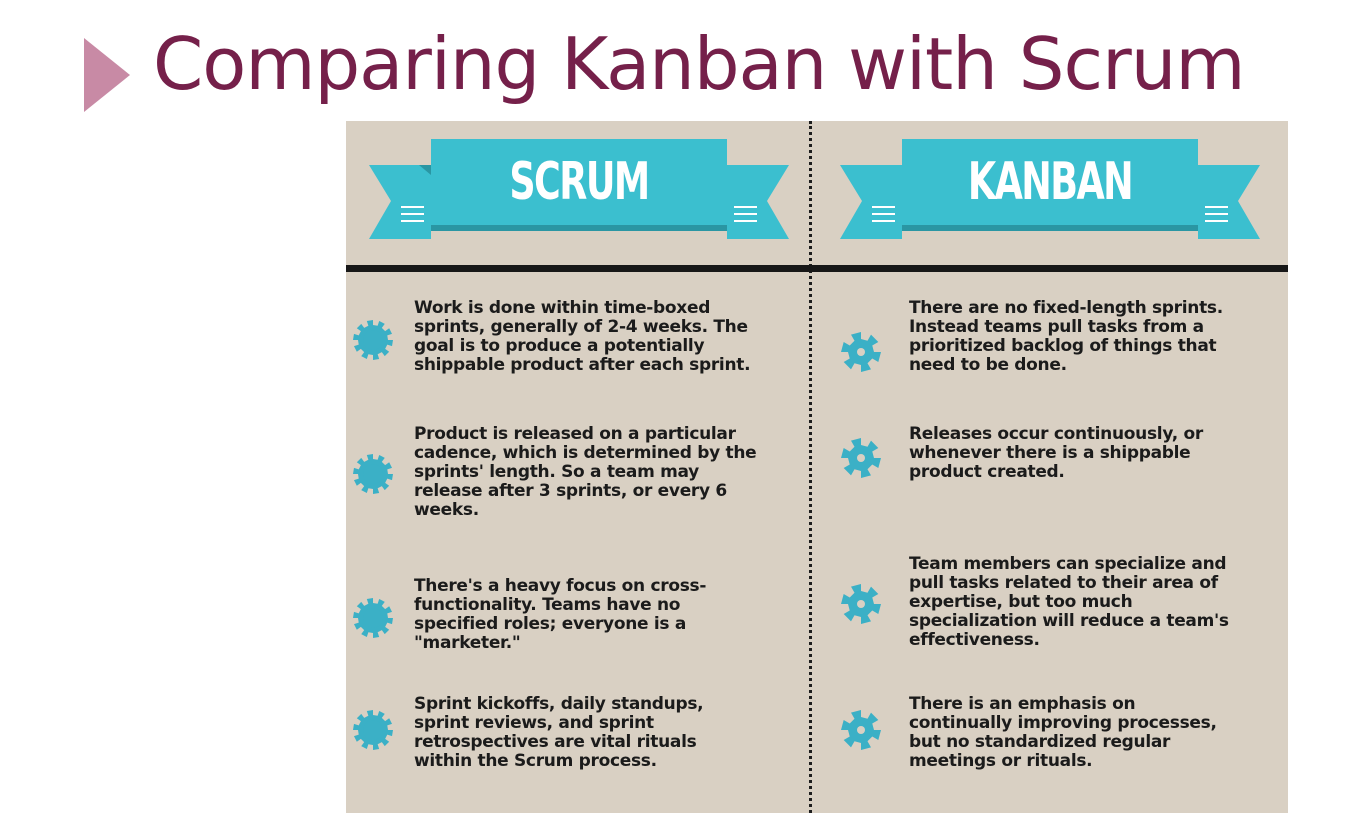 Image resolution: width=1361 pixels, height=836 pixels. What do you see at coordinates (987, 472) in the screenshot?
I see `item-line: product created.` at bounding box center [987, 472].